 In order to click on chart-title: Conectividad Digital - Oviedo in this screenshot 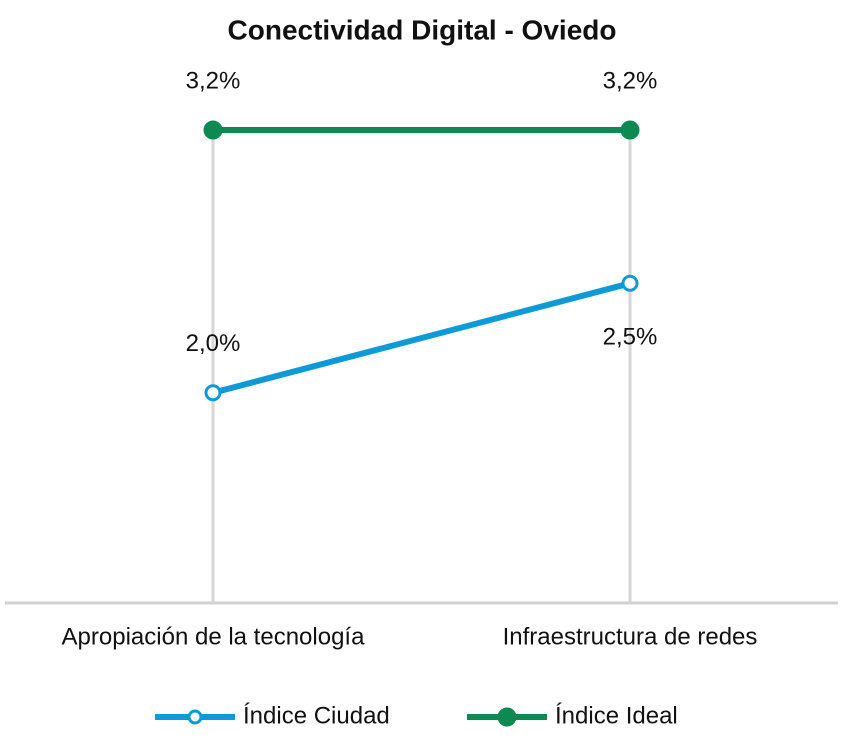, I will do `click(422, 29)`.